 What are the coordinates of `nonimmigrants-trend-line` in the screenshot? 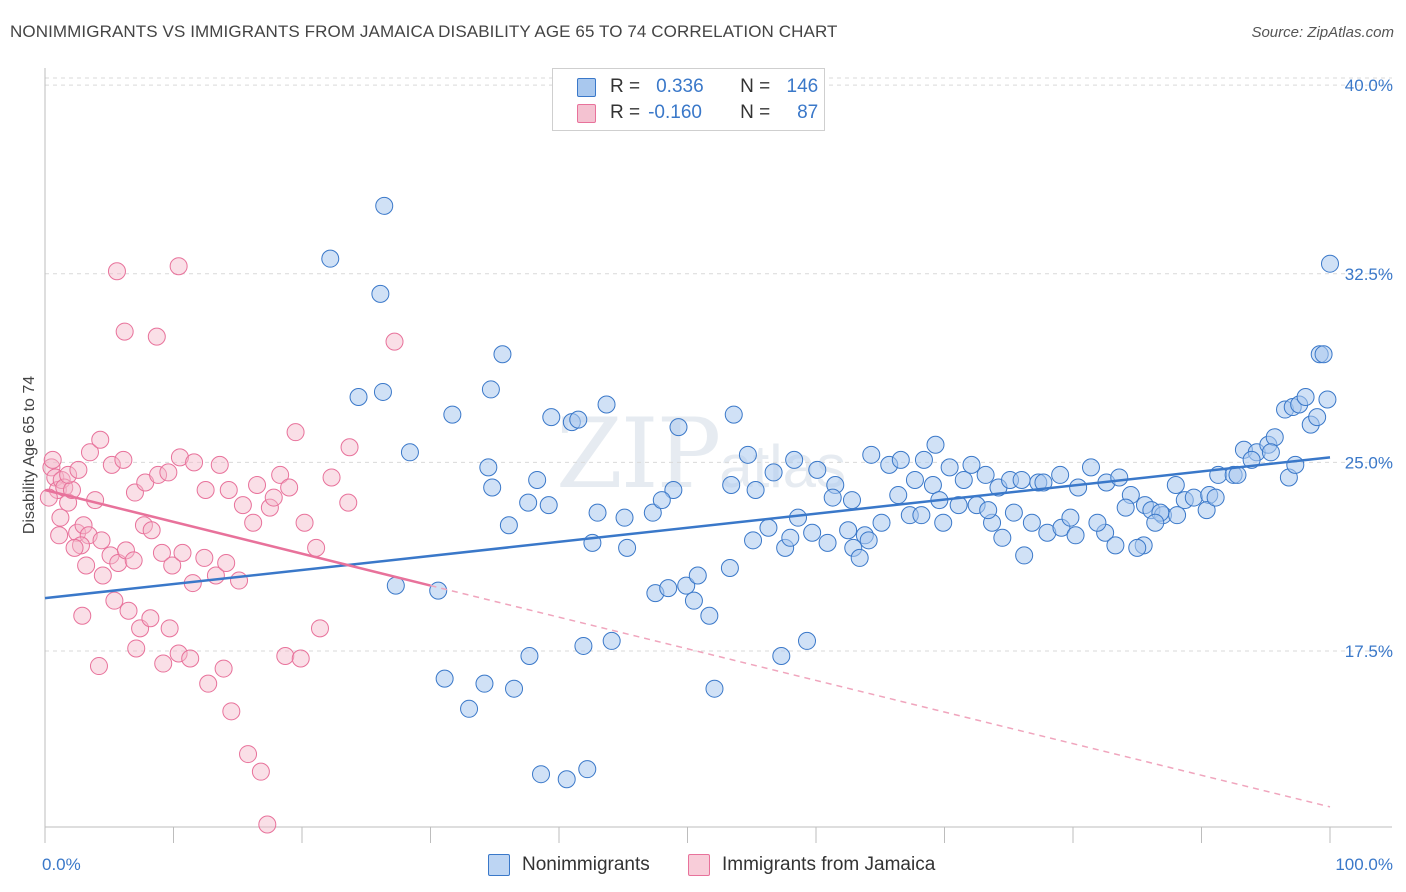 It's located at (687, 528).